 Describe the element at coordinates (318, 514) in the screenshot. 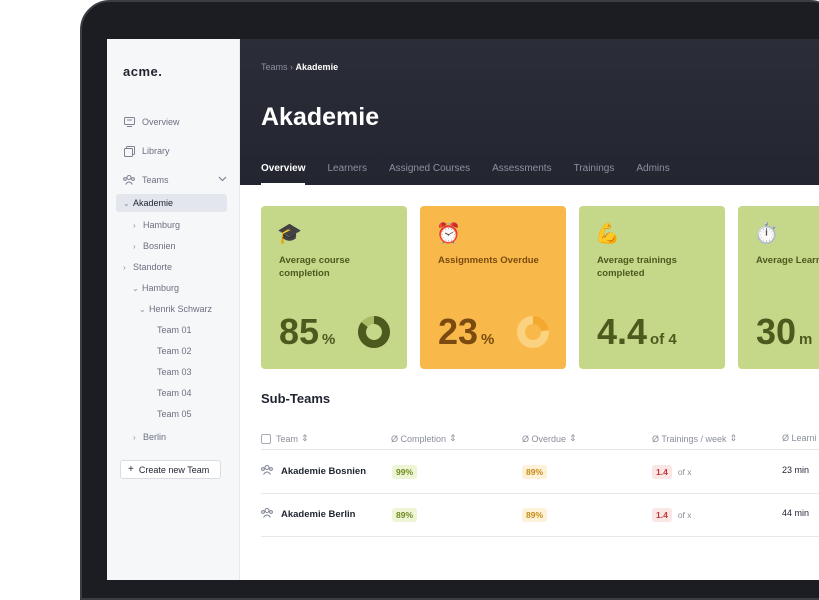

I see `team-name: Akademie Berlin` at that location.